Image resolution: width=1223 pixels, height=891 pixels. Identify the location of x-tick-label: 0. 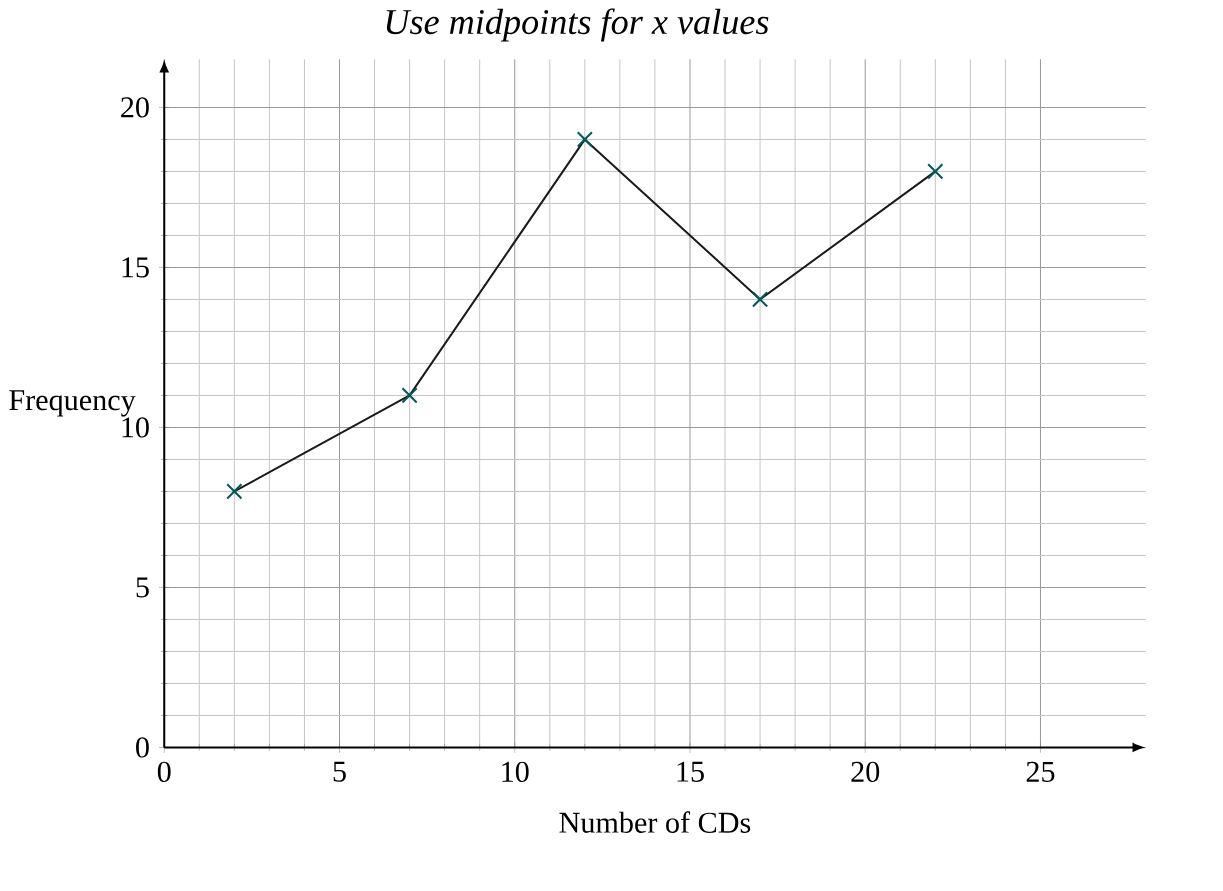
(164, 772).